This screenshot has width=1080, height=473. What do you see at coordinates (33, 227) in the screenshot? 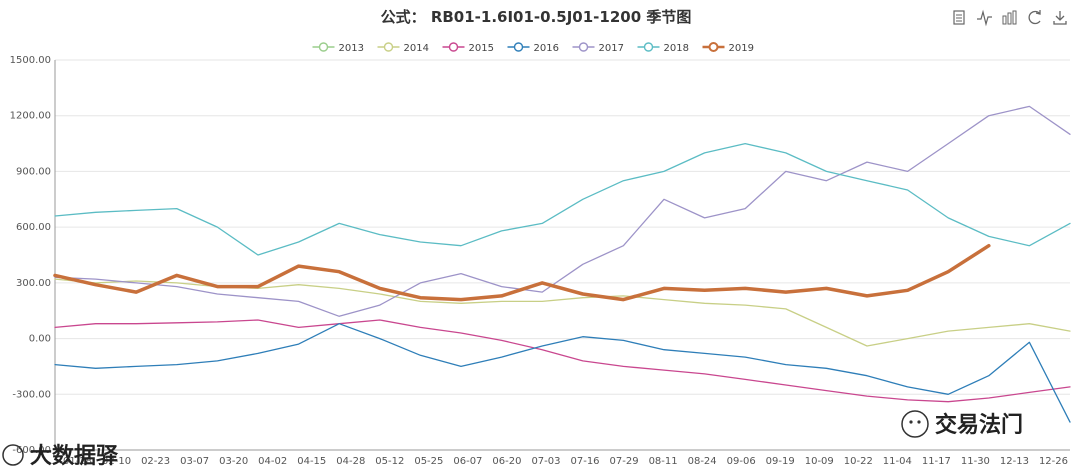
I see `y-tick-label: 600.00` at bounding box center [33, 227].